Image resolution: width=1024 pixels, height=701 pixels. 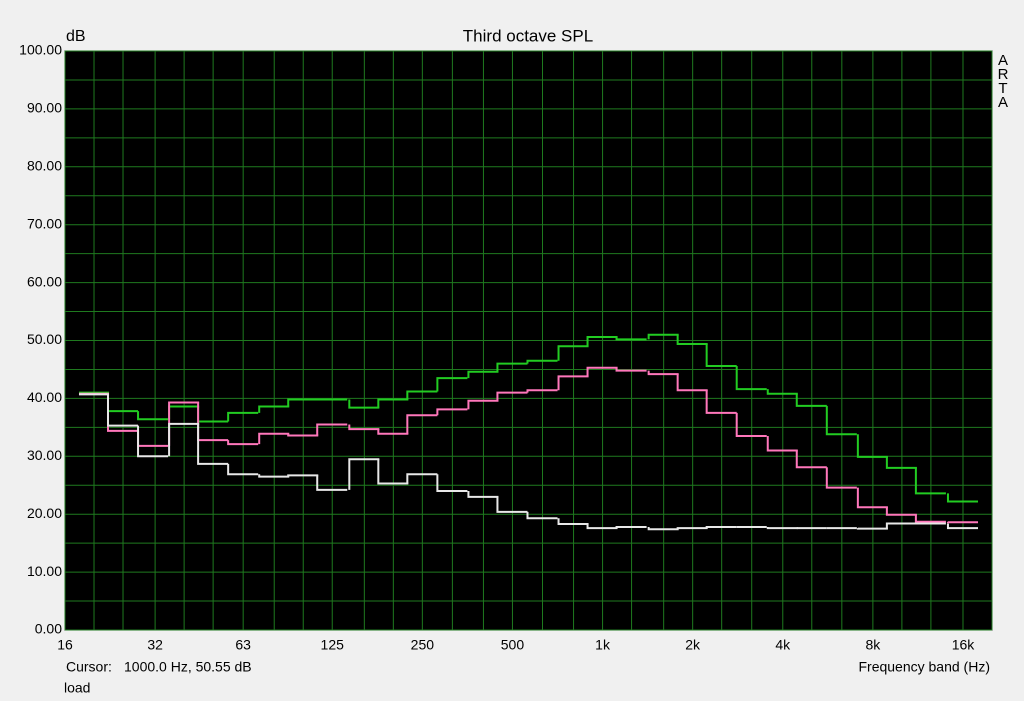 What do you see at coordinates (873, 645) in the screenshot?
I see `x-tick-label: 8k` at bounding box center [873, 645].